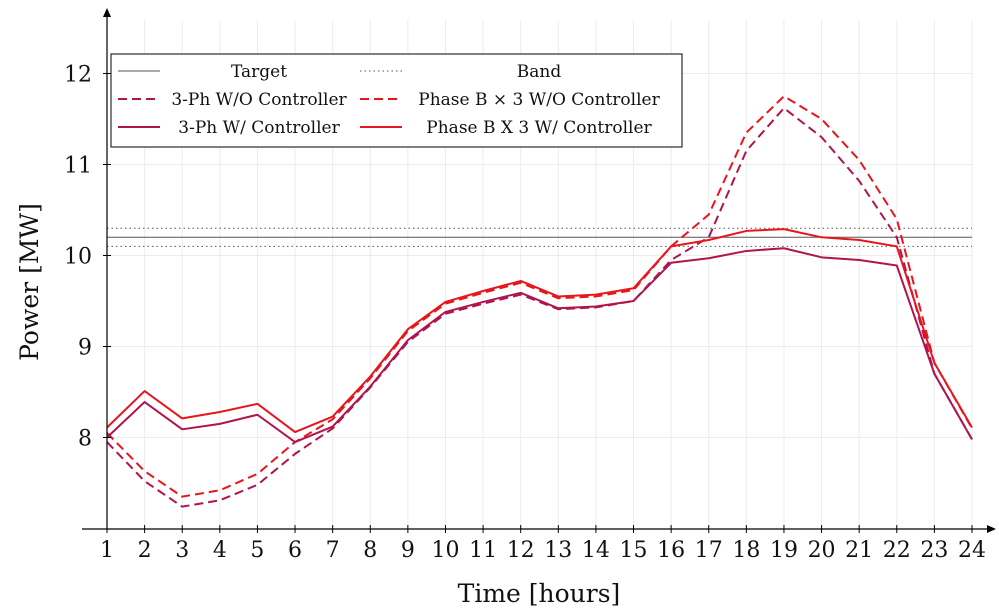 The image size is (999, 614). Describe the element at coordinates (259, 128) in the screenshot. I see `legend-label: 3-Ph W/ Controller` at that location.